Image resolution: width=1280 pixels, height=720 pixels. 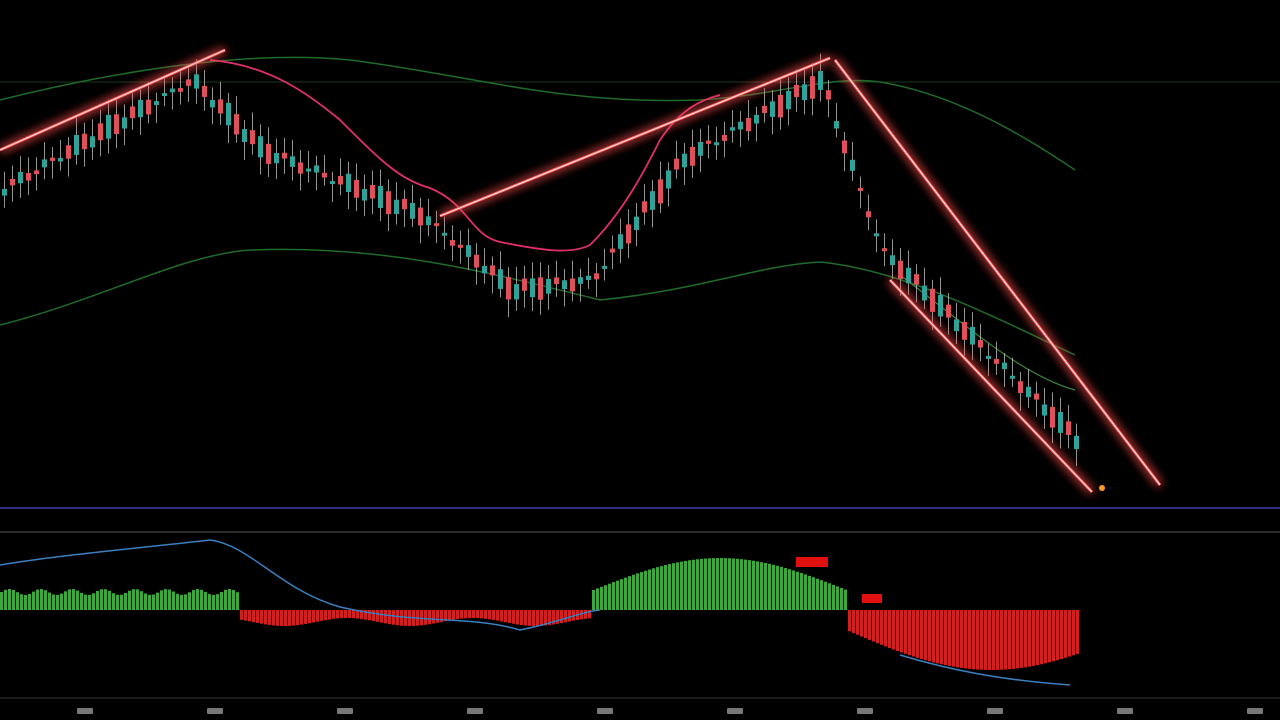 I want to click on signal-line, so click(x=985, y=670).